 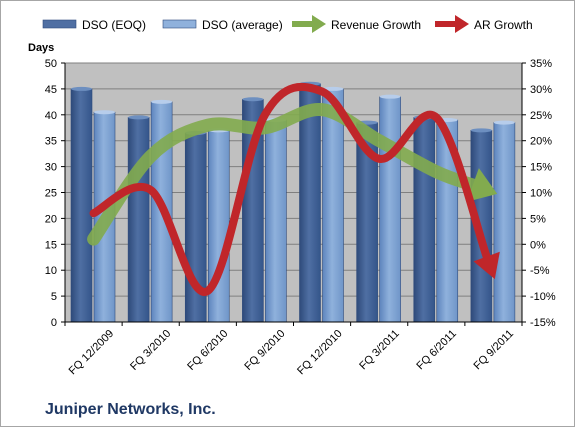 What do you see at coordinates (541, 64) in the screenshot?
I see `y2-tick-label: 35%` at bounding box center [541, 64].